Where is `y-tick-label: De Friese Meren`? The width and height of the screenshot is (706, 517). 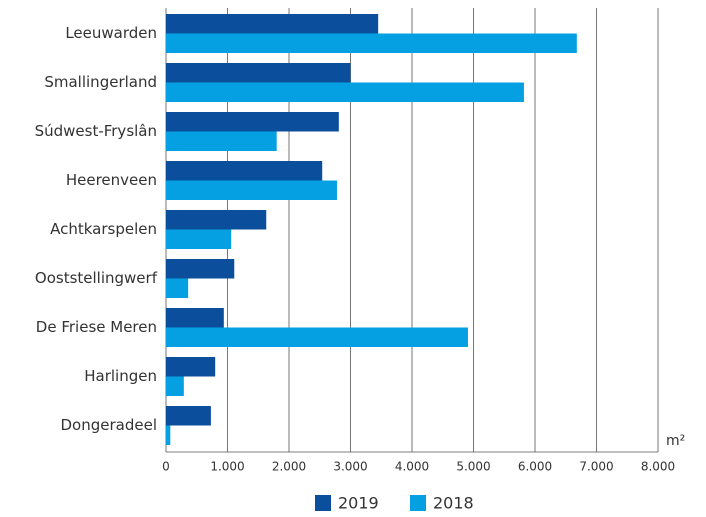 y-tick-label: De Friese Meren is located at coordinates (96, 327).